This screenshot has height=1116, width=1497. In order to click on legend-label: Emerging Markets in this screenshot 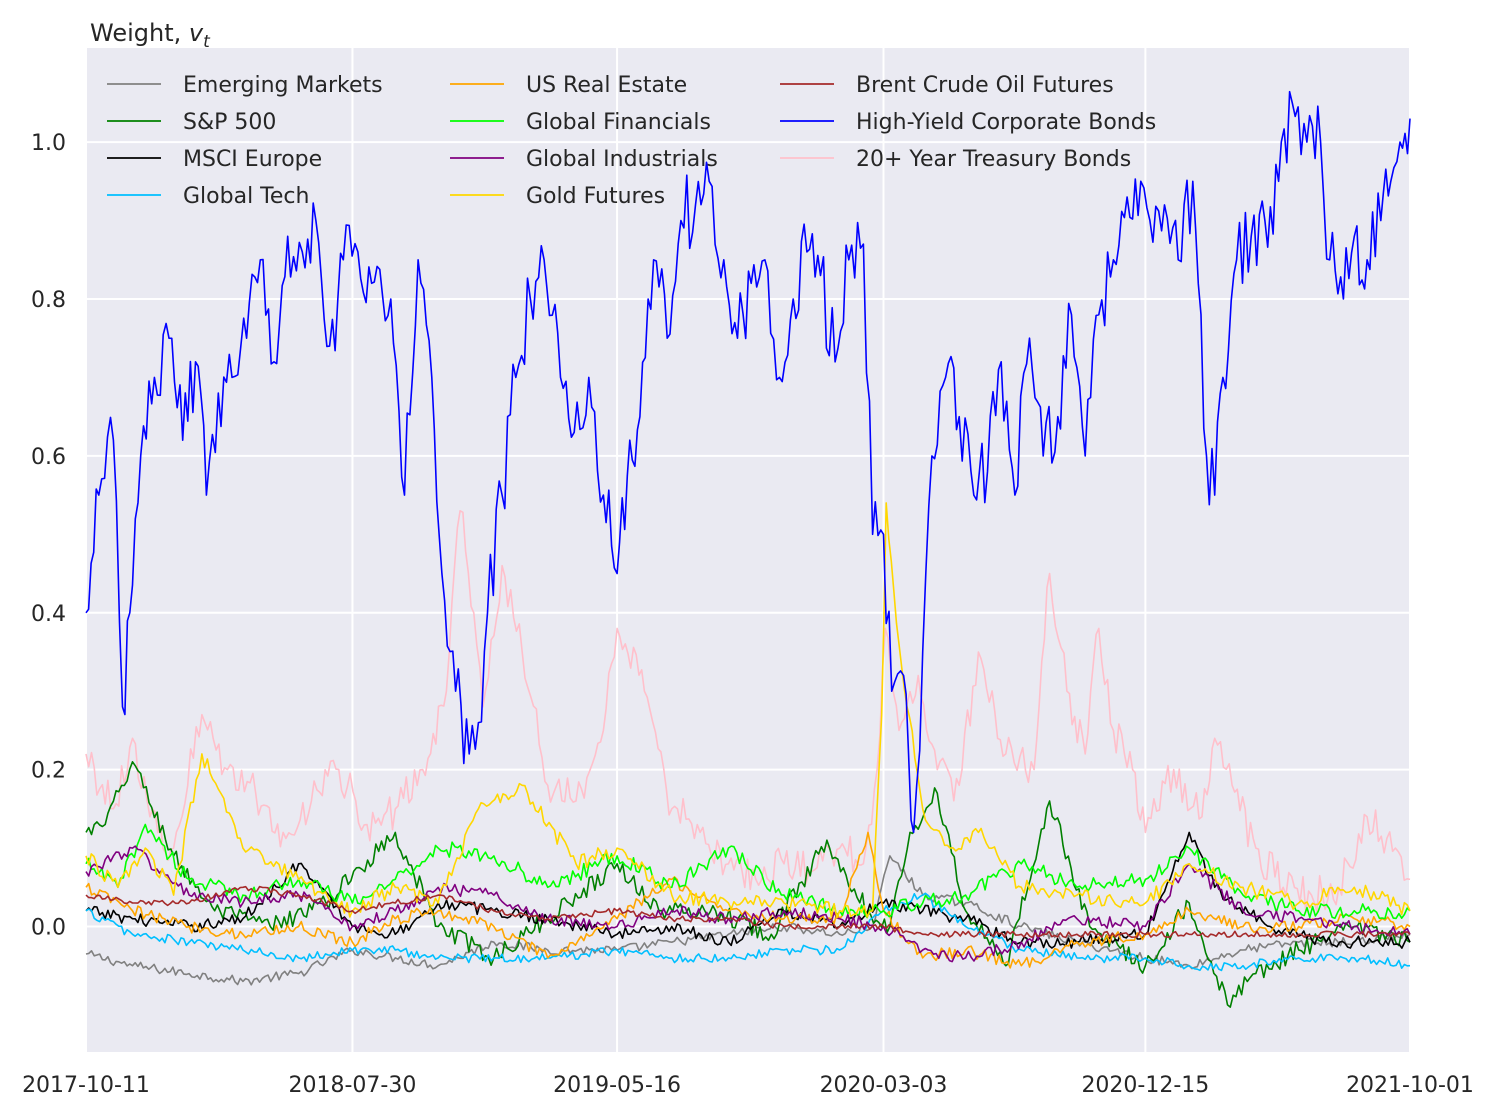, I will do `click(283, 85)`.